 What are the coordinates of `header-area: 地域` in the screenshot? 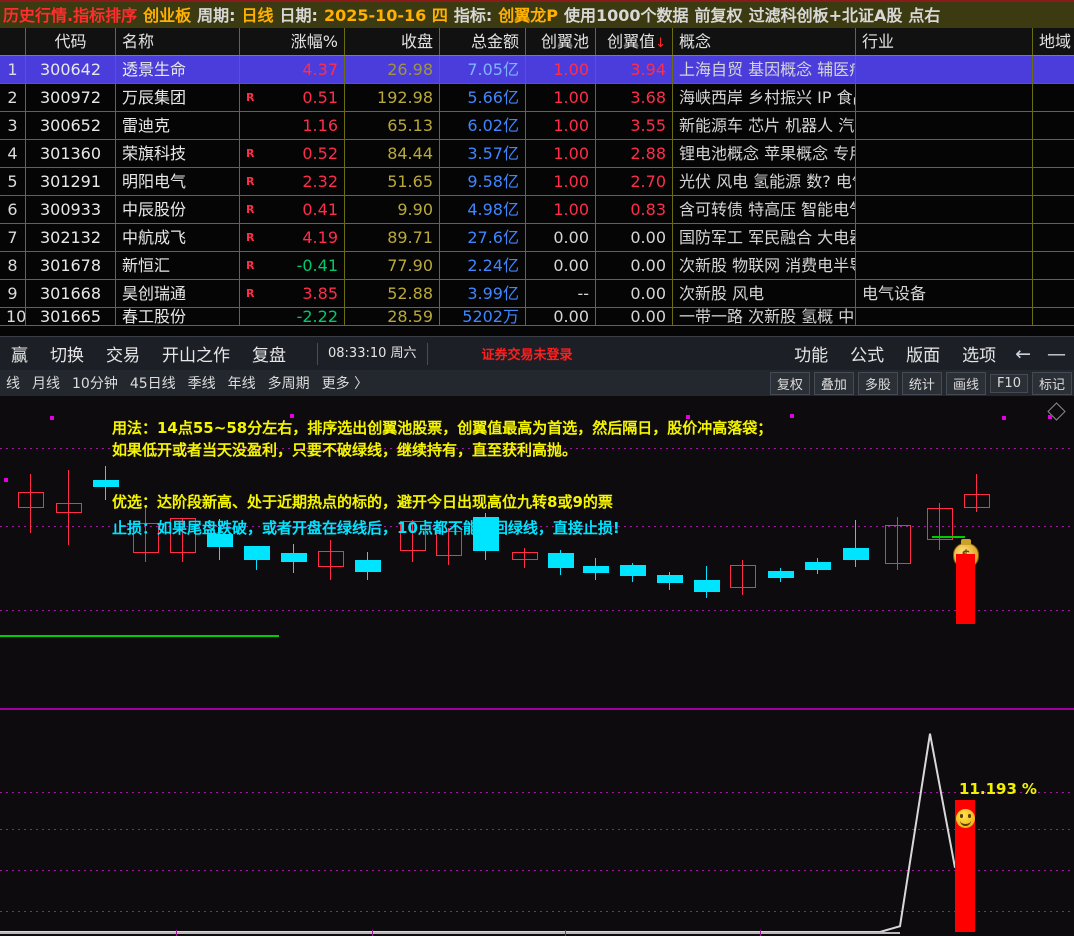 It's located at (1055, 41).